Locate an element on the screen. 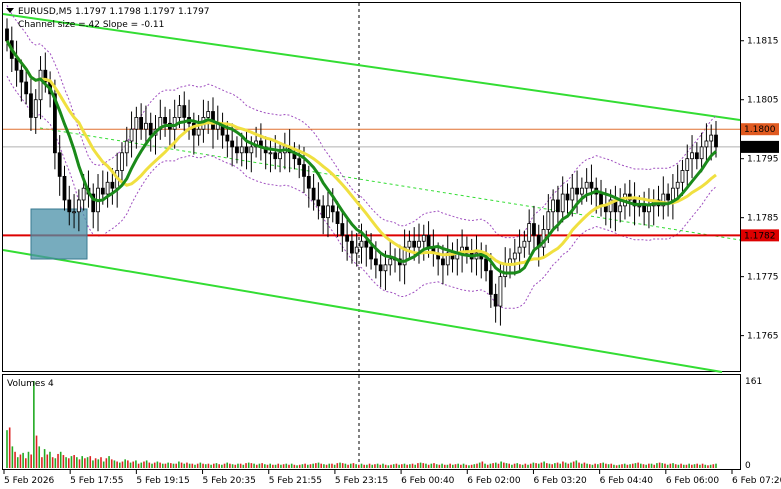  support-price-label: 1.1782 is located at coordinates (760, 236).